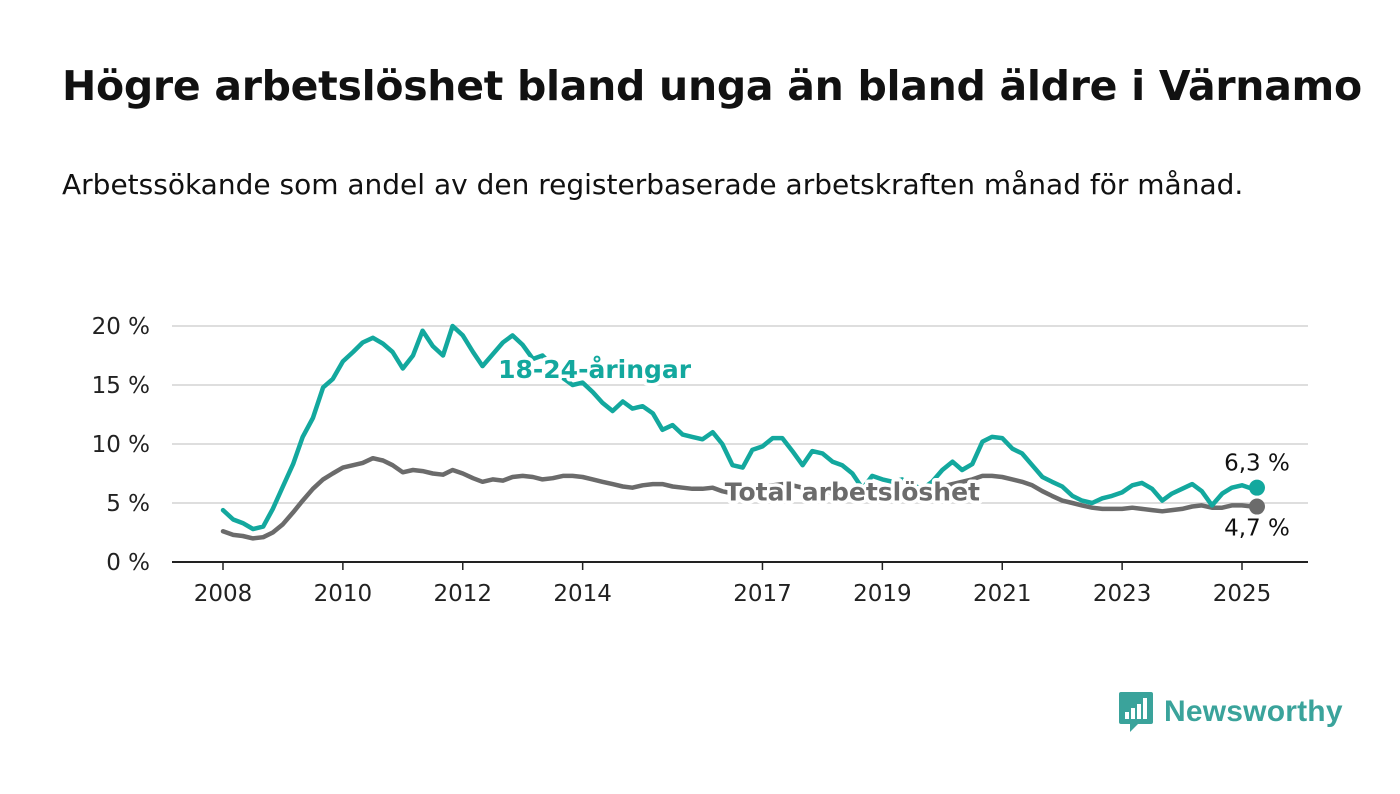  I want to click on newsworthy-logo: Newsworthy, so click(1230, 712).